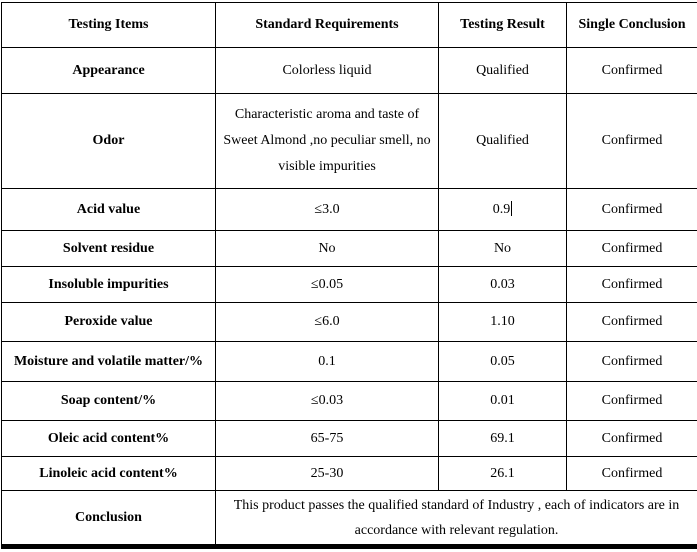  What do you see at coordinates (109, 210) in the screenshot?
I see `cell-item: Acid value` at bounding box center [109, 210].